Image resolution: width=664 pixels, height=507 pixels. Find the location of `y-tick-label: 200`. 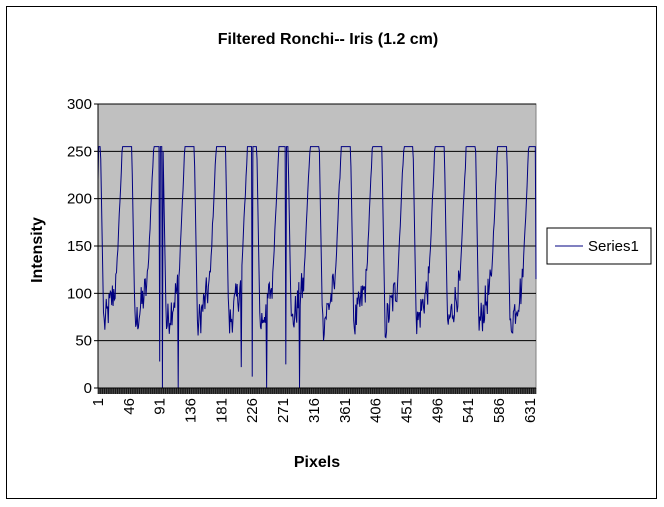

y-tick-label: 200 is located at coordinates (79, 199).